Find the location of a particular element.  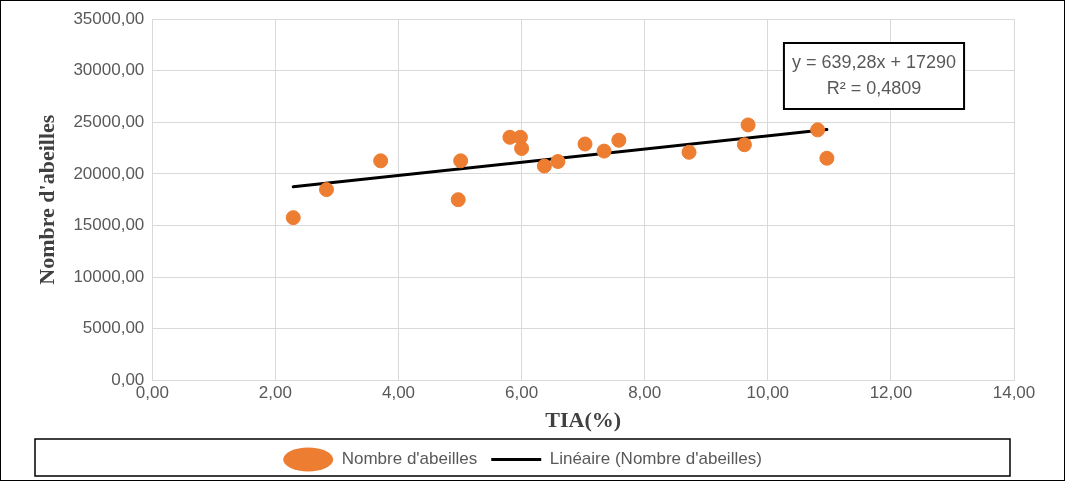

y-tick-label: 25000,00 is located at coordinates (109, 122).